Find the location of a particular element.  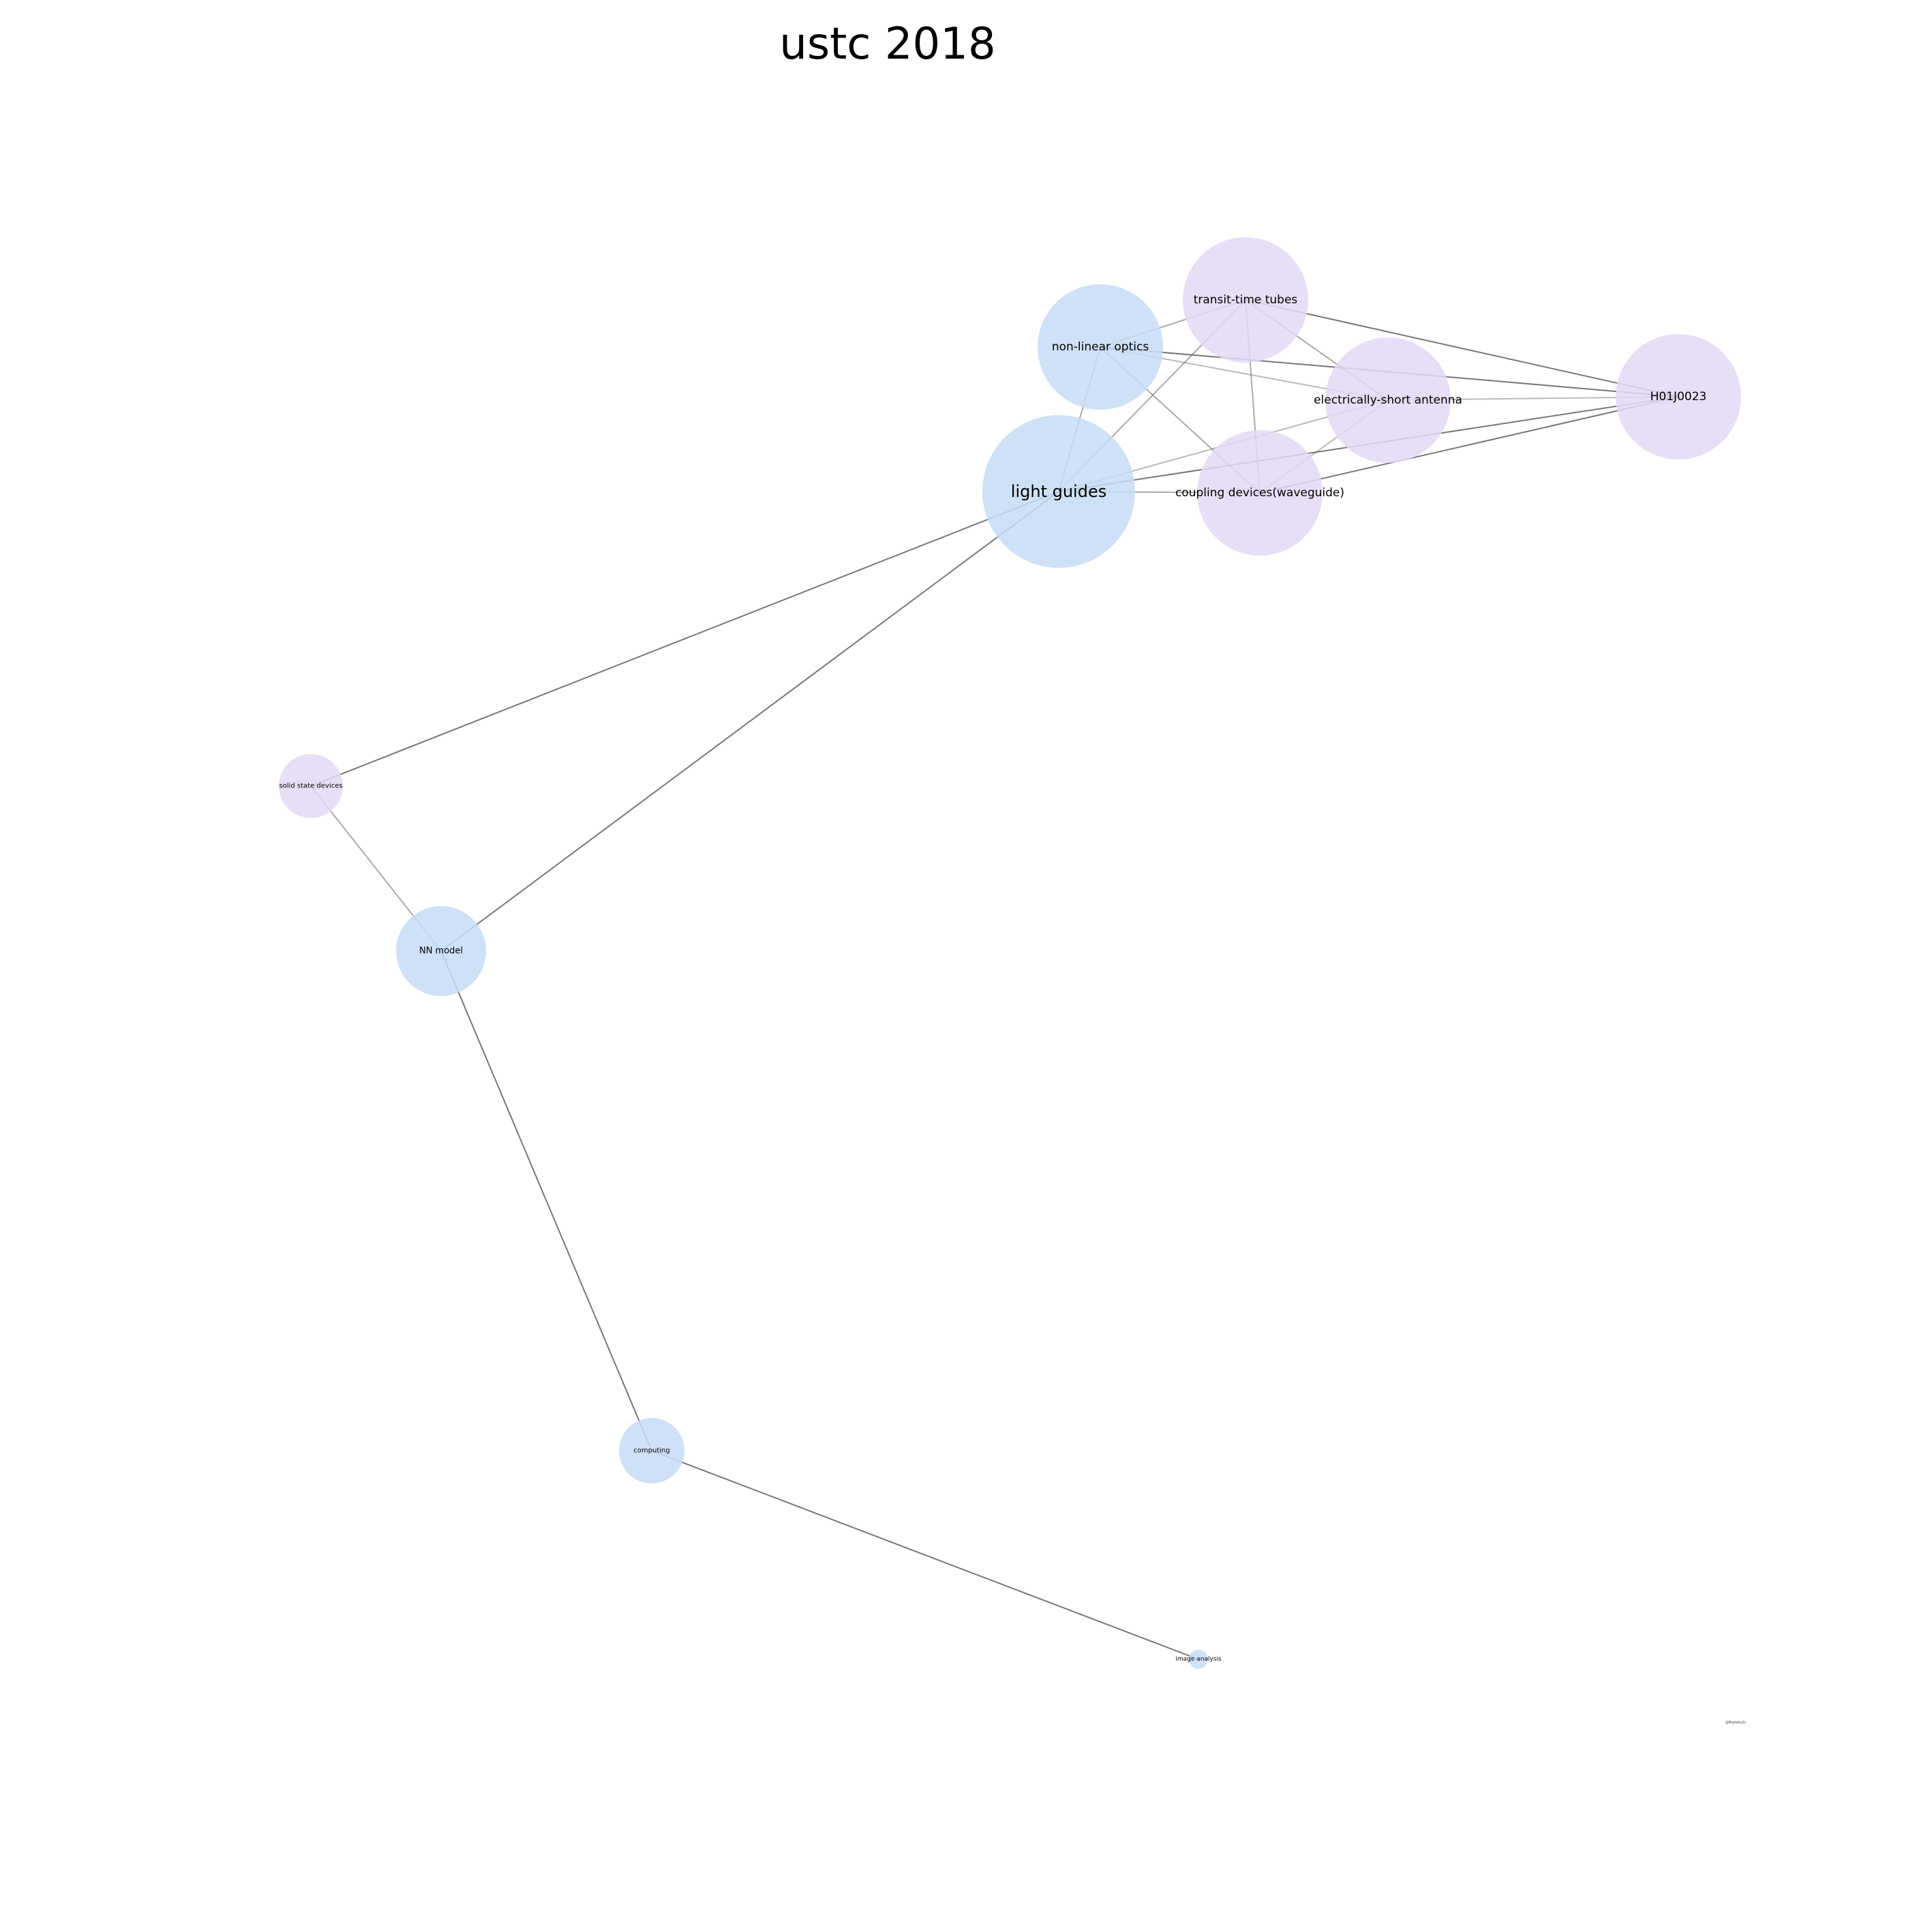

node-label-non-linear-optics: non-linear optics is located at coordinates (1101, 347).